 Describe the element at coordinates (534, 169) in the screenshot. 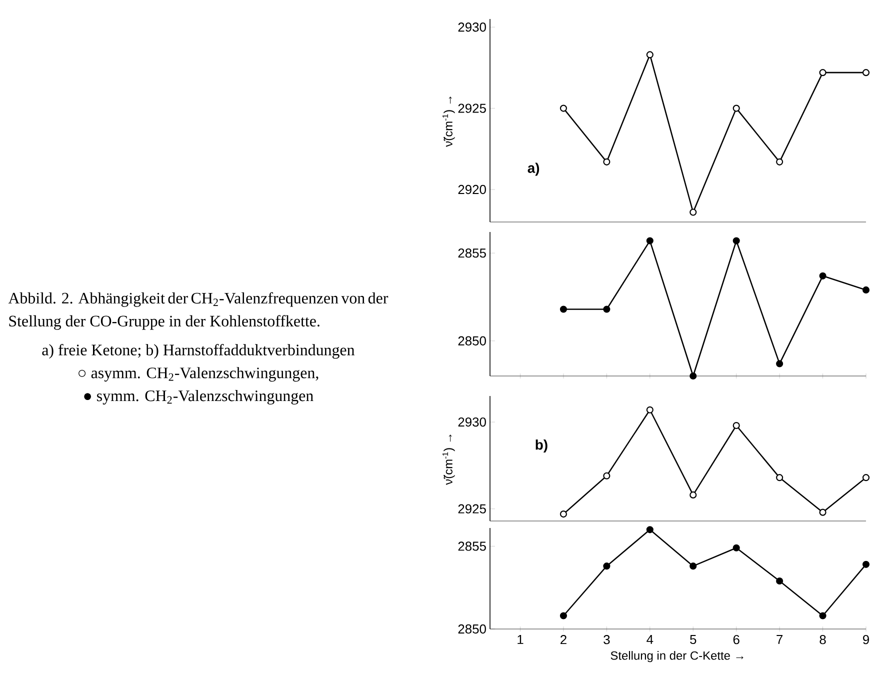

I see `annotation: a)` at that location.